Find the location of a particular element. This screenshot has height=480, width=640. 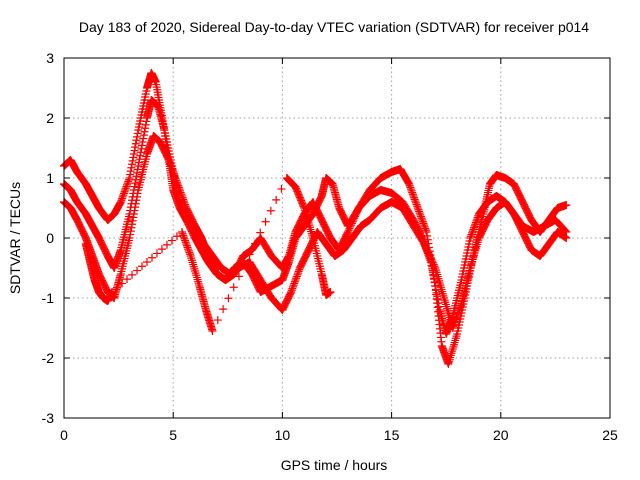

x-tick-label: 25 is located at coordinates (610, 435).